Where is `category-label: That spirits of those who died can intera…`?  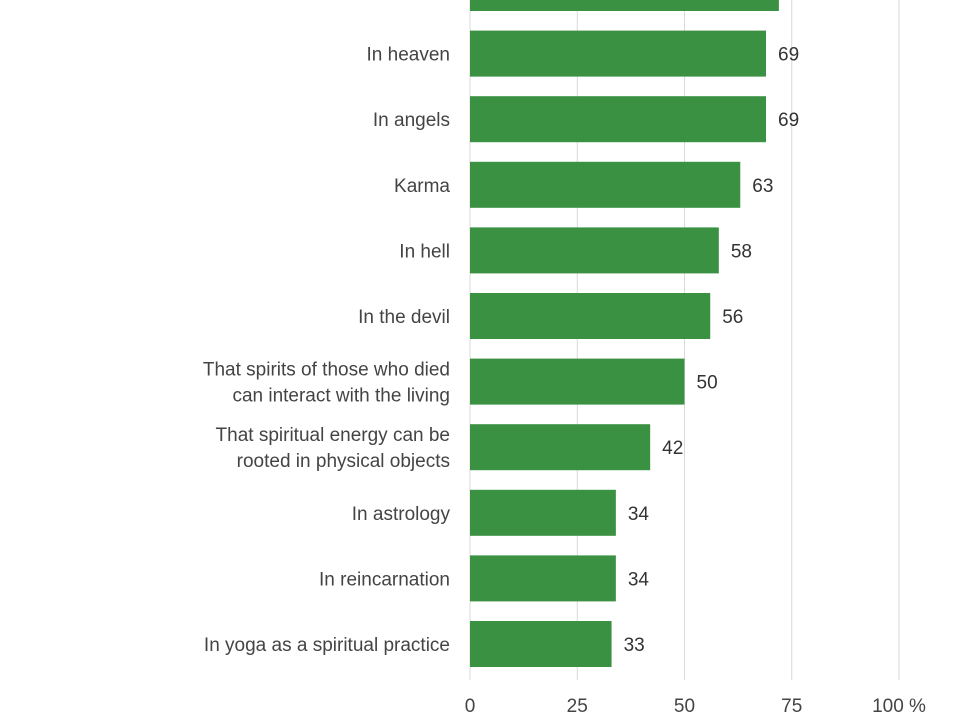
category-label: That spirits of those who died can intera… is located at coordinates (326, 383).